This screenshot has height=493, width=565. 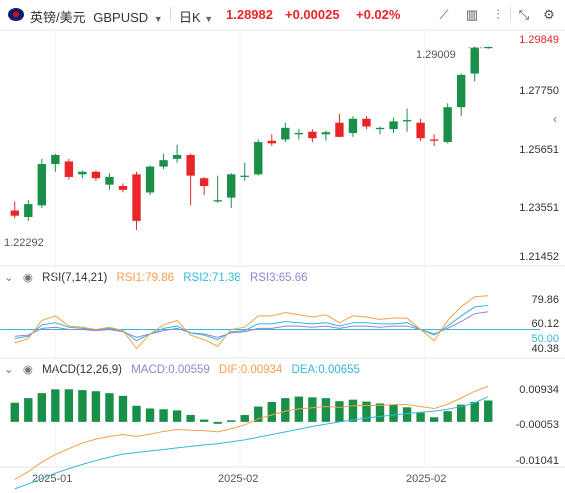 What do you see at coordinates (472, 14) in the screenshot?
I see `indicator-icon: ▥` at bounding box center [472, 14].